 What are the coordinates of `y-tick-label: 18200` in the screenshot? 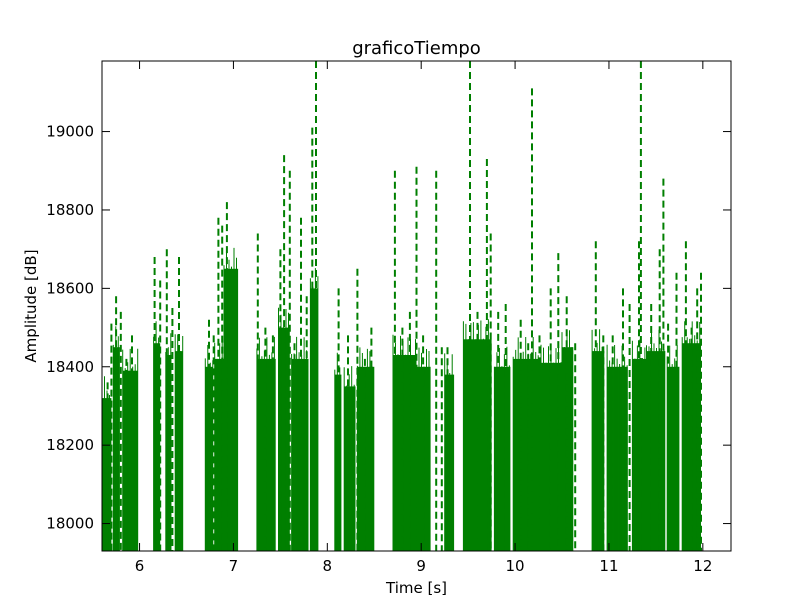 It's located at (70, 445).